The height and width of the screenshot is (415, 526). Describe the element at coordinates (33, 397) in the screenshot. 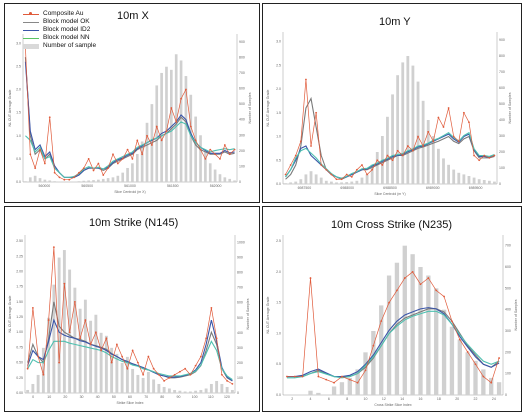

I see `x-tick-label: 0` at that location.